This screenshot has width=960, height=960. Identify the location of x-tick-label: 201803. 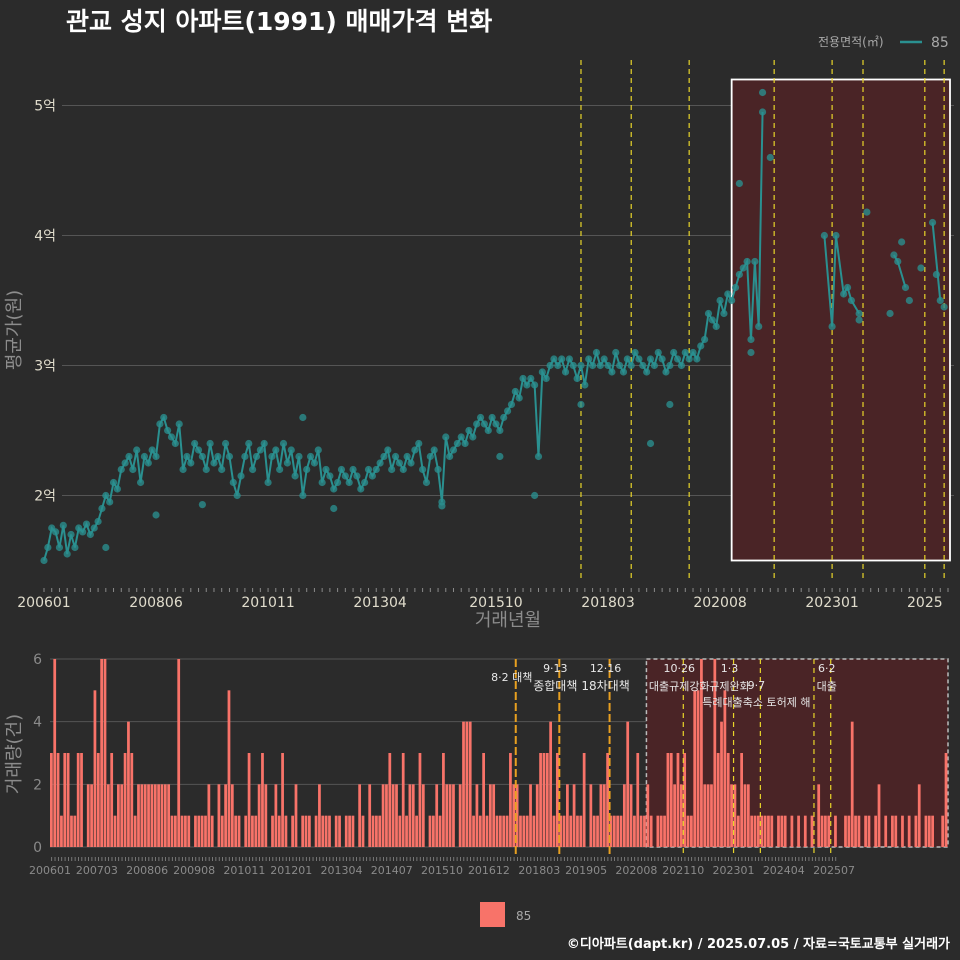
(607, 603).